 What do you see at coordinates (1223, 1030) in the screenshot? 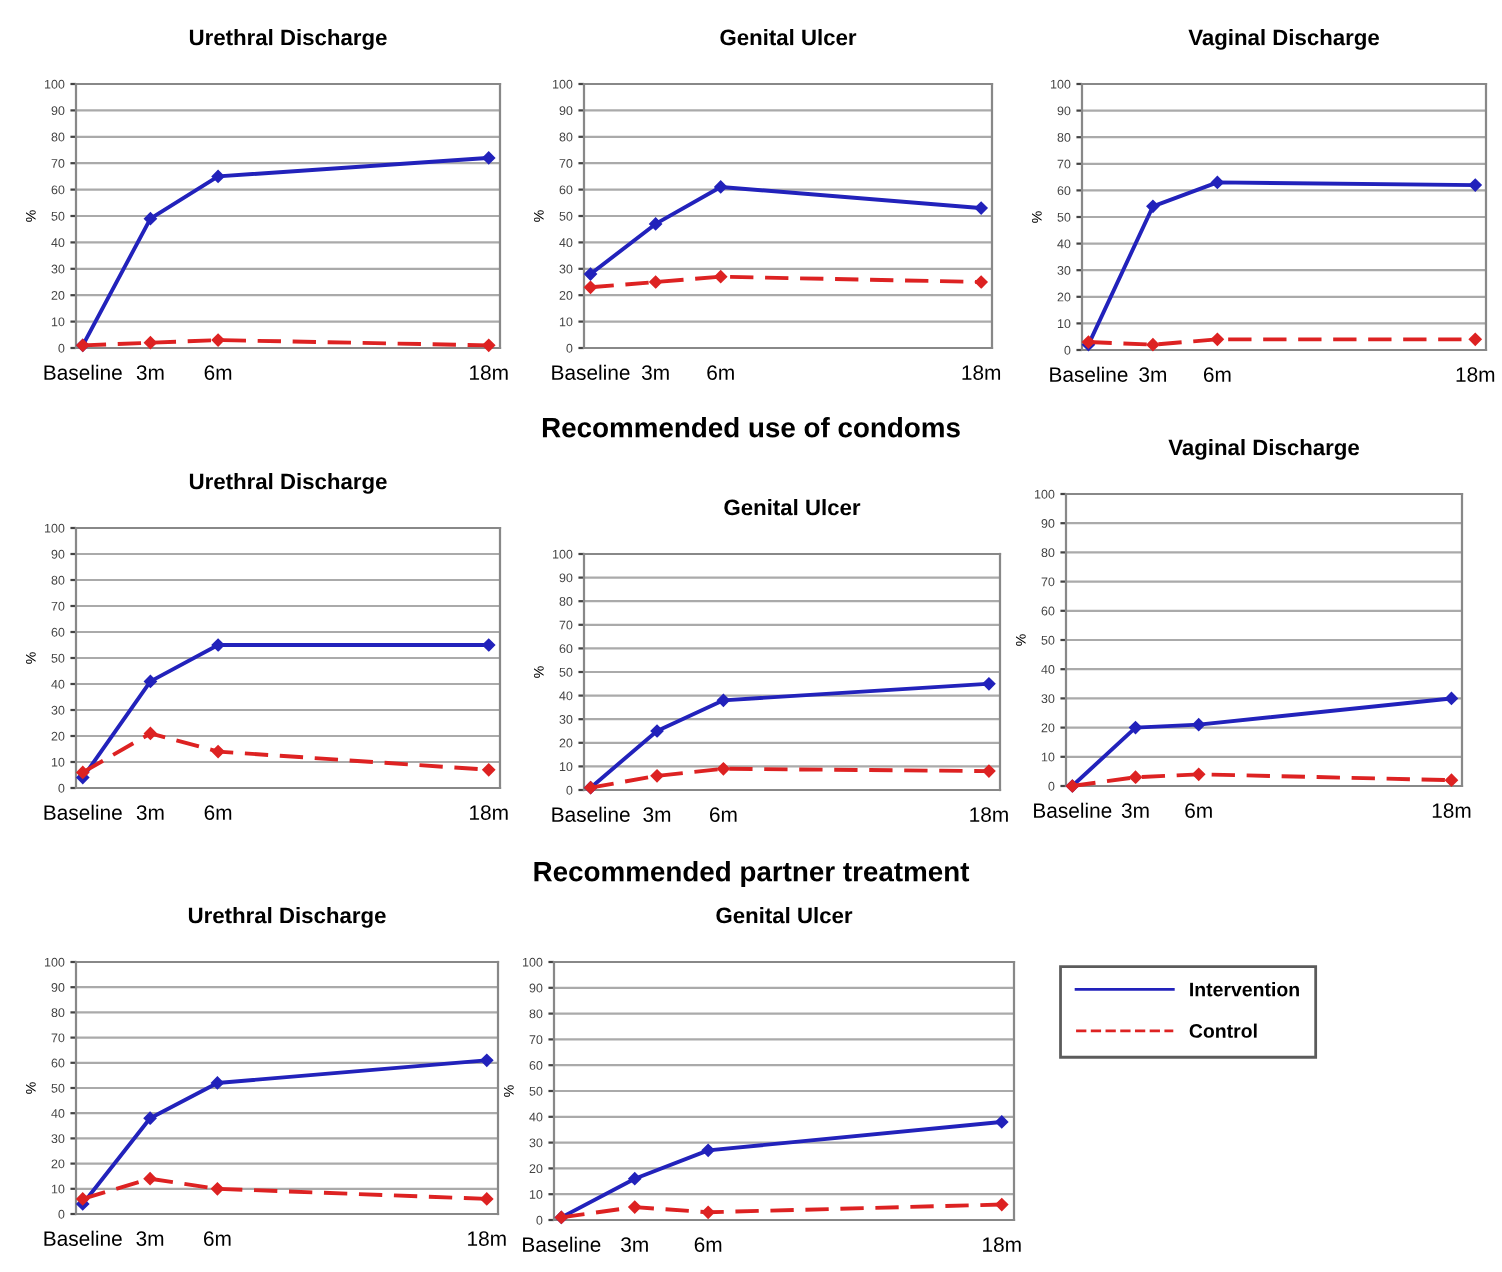
I see `text: Control` at bounding box center [1223, 1030].